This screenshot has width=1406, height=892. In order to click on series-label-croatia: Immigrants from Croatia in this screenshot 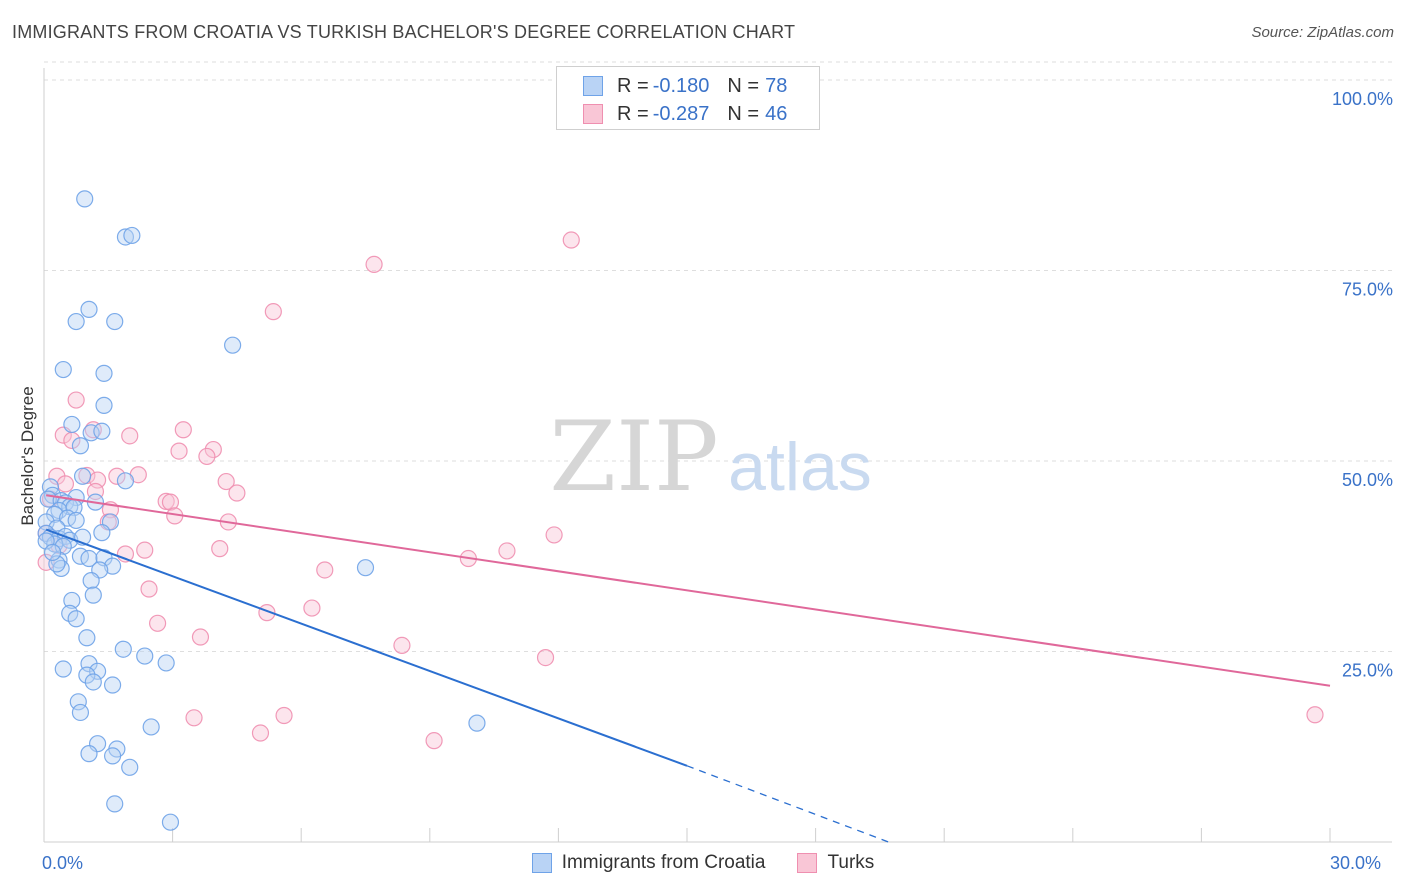, I will do `click(663, 862)`.